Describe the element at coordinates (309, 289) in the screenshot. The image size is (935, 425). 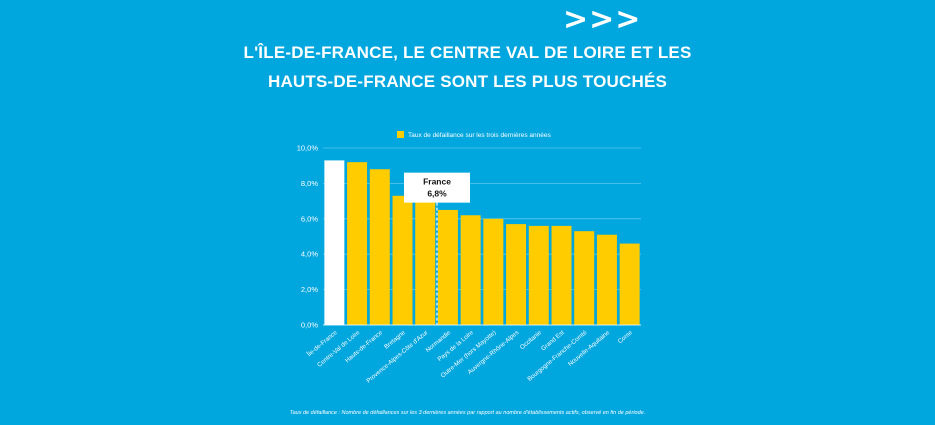
I see `y-tick-label: 2,0%` at that location.